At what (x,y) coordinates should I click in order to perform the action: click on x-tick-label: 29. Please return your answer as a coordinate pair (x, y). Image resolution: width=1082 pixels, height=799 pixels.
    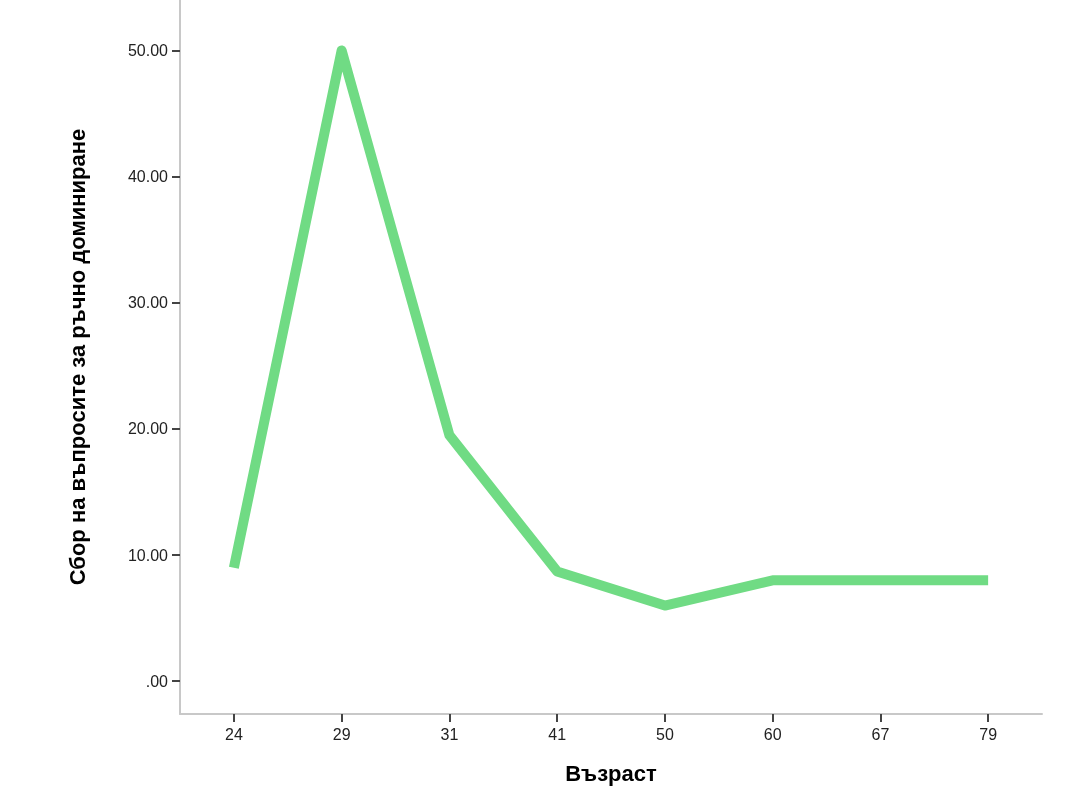
    Looking at the image, I should click on (341, 734).